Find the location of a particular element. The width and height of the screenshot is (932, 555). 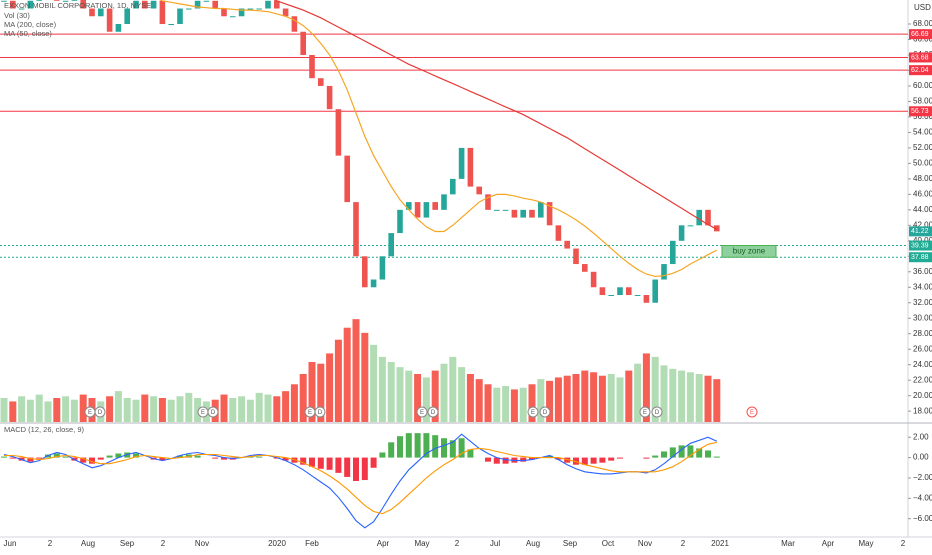

level-label: 56.73 is located at coordinates (920, 111).